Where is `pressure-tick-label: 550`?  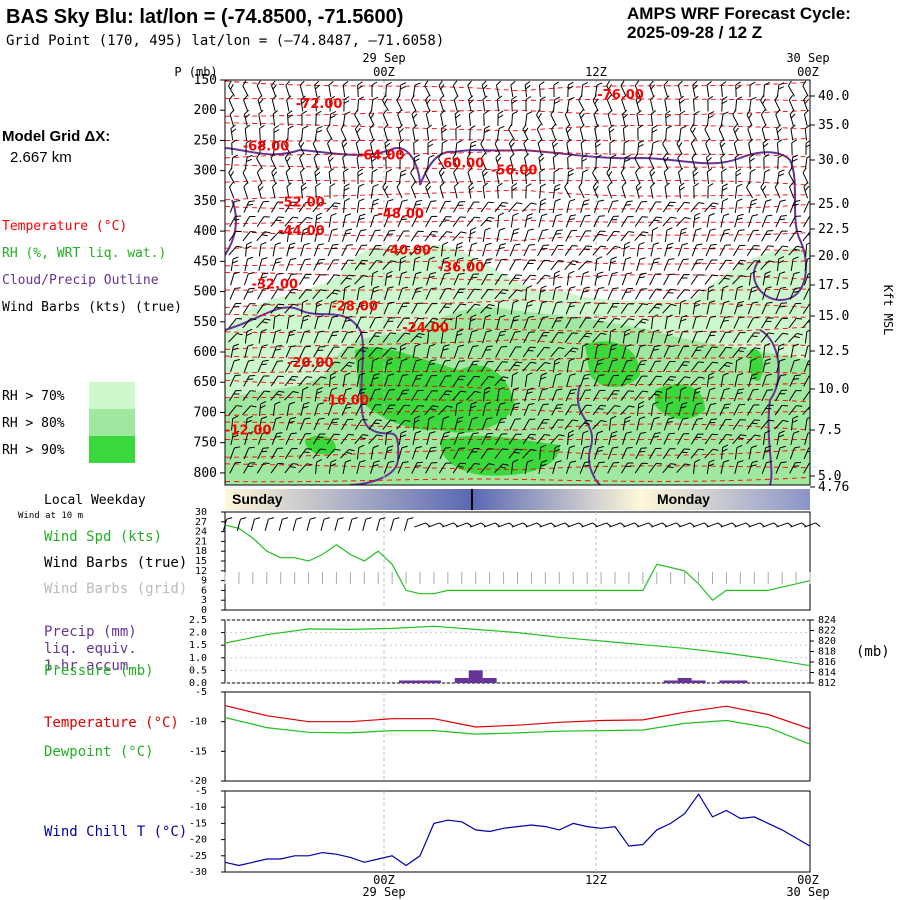 pressure-tick-label: 550 is located at coordinates (205, 322).